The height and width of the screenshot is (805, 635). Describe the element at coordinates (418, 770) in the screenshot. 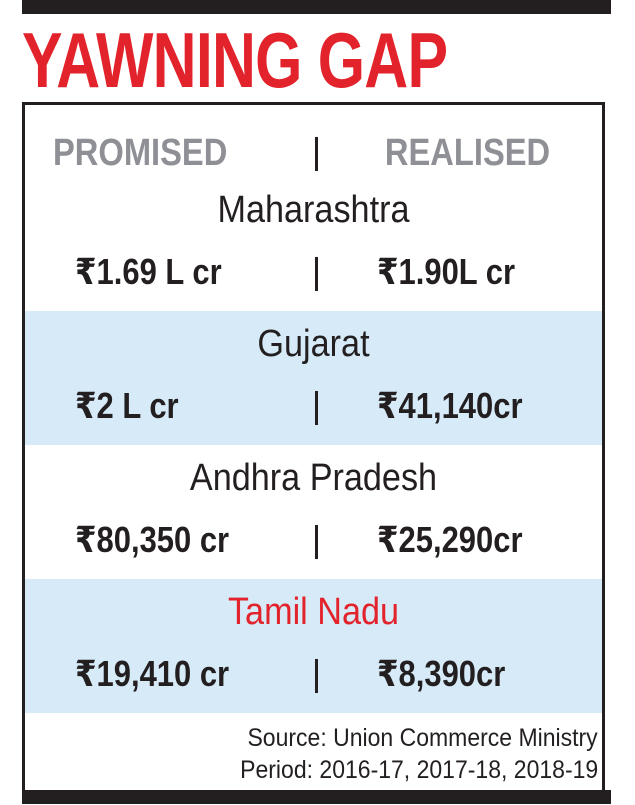

I see `period-note: Period: 2016-17, 2017-18, 2018-19` at that location.